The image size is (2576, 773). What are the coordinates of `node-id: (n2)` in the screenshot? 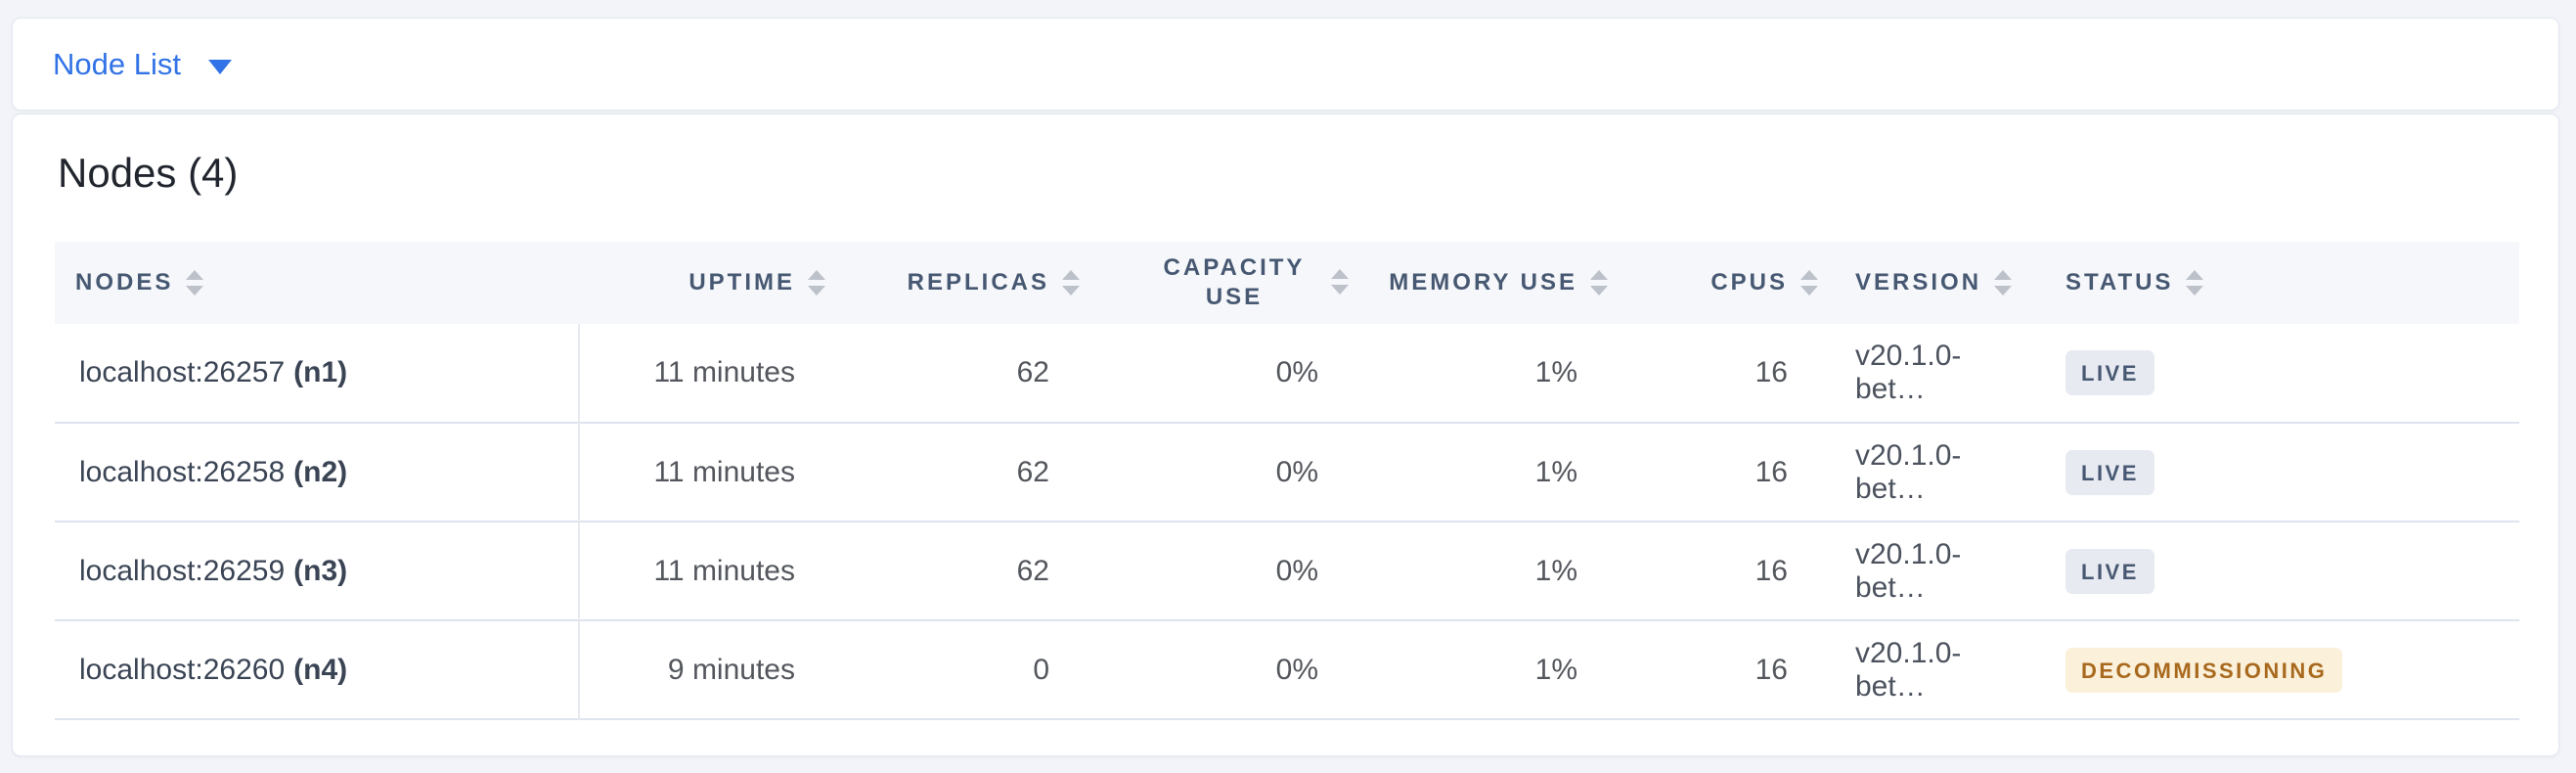 It's located at (320, 472).